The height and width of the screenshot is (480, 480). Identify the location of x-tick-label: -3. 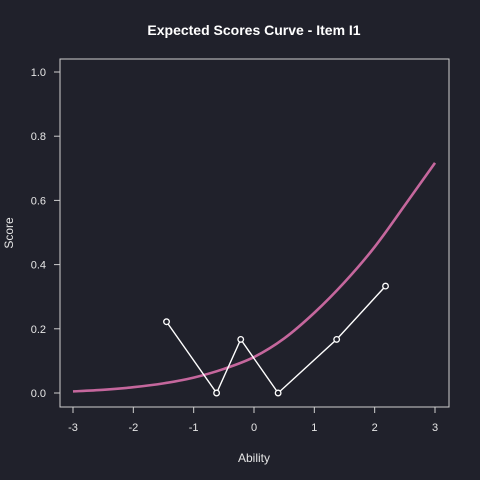
(73, 428).